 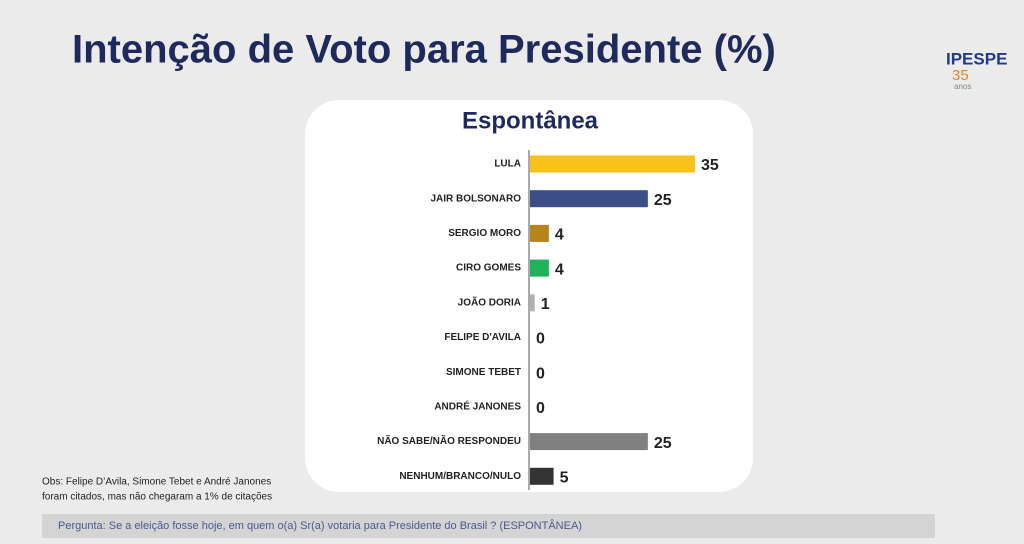 I want to click on category-label: LULA, so click(x=507, y=164).